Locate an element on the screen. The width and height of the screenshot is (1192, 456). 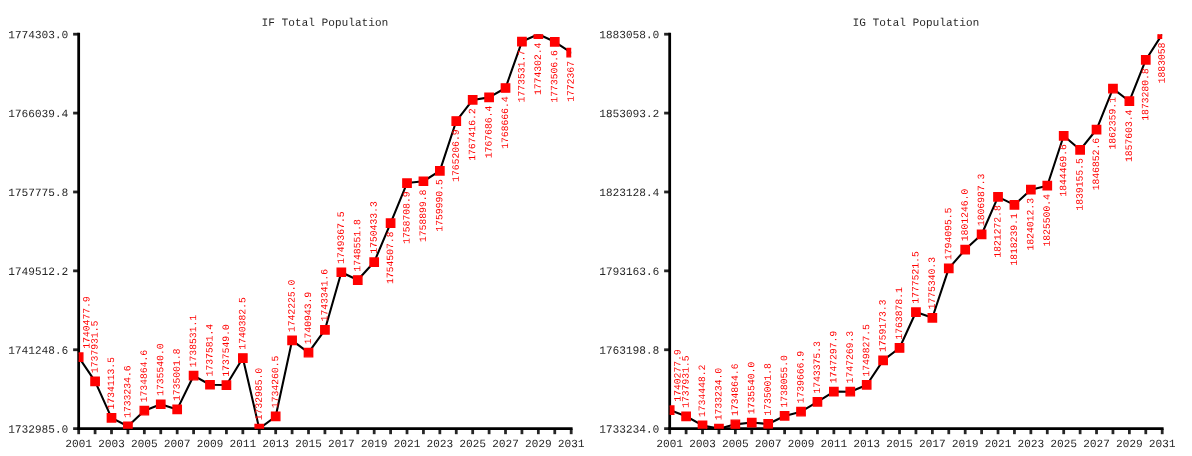
y-tick-label: 1793163.6 is located at coordinates (629, 271).